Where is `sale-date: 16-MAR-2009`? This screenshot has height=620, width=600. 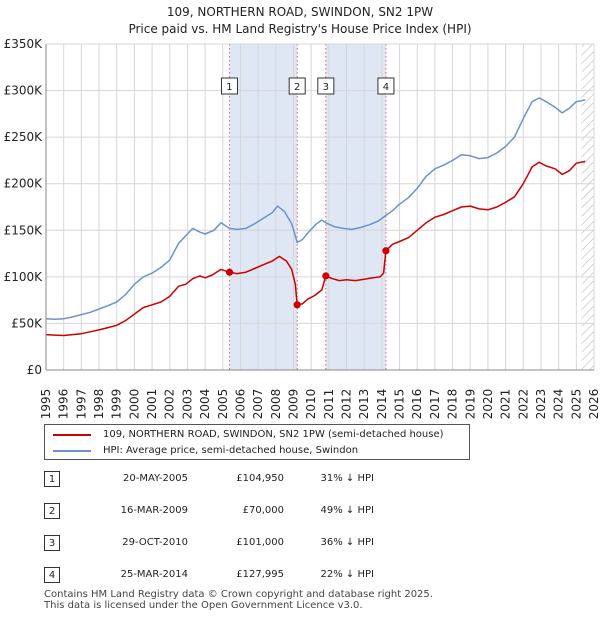 sale-date: 16-MAR-2009 is located at coordinates (154, 510).